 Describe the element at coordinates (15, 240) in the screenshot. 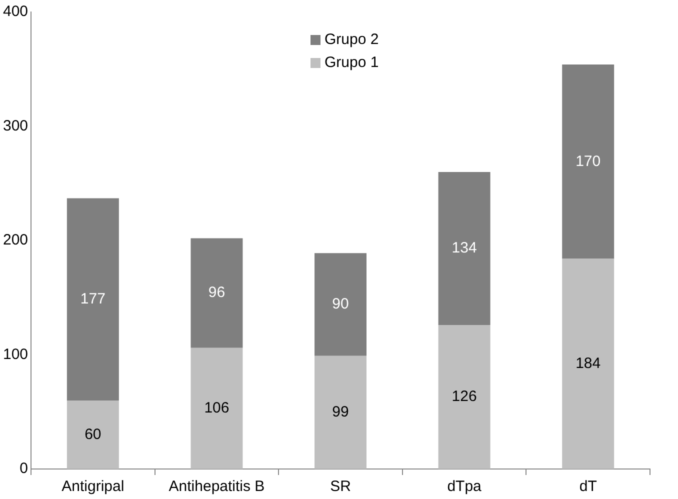

I see `y-tick-label: 200` at that location.